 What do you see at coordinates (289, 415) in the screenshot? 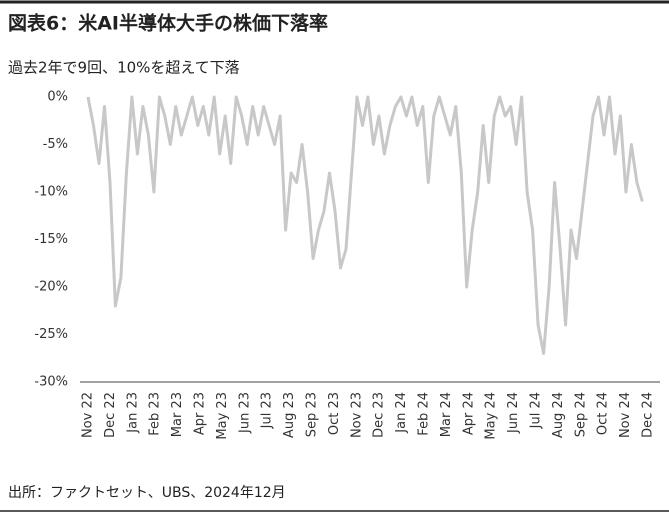
I see `x-tick-label: Aug 23` at bounding box center [289, 415].